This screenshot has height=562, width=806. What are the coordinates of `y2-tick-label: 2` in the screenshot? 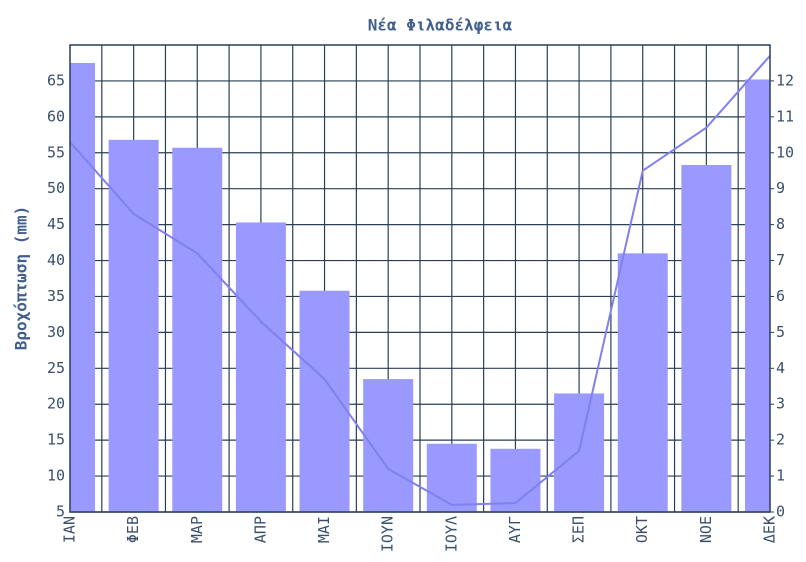 It's located at (780, 440).